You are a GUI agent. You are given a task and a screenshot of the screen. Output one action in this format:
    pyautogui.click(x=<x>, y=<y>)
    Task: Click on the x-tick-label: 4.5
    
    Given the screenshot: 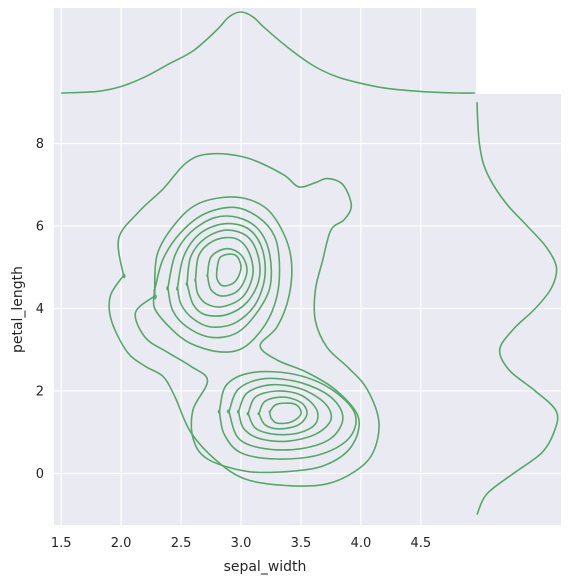 What is the action you would take?
    pyautogui.click(x=421, y=543)
    